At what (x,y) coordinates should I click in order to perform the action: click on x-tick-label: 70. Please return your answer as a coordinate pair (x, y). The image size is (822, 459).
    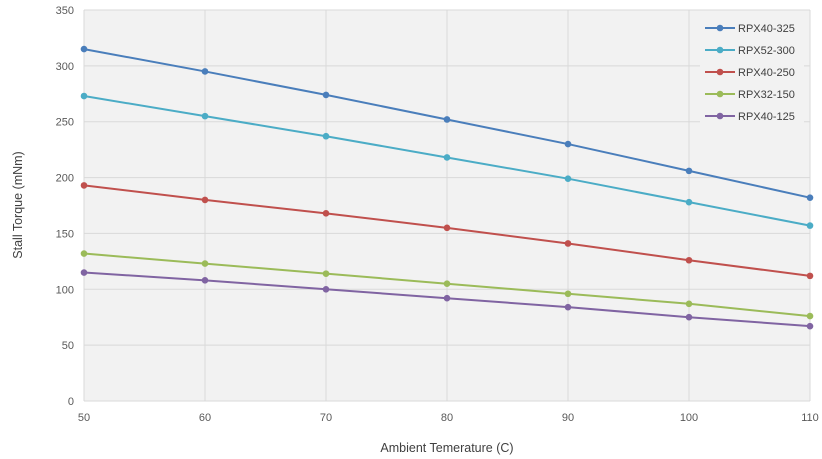
    Looking at the image, I should click on (326, 418).